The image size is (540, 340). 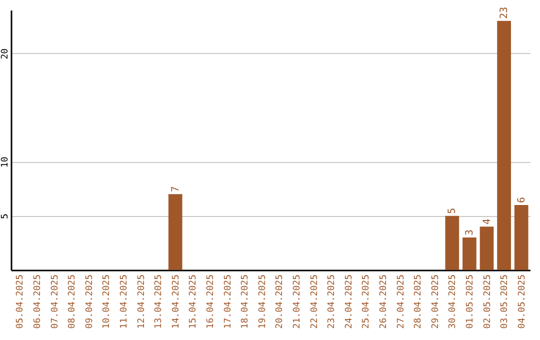 I want to click on y-tick-label: 10, so click(x=5, y=162).